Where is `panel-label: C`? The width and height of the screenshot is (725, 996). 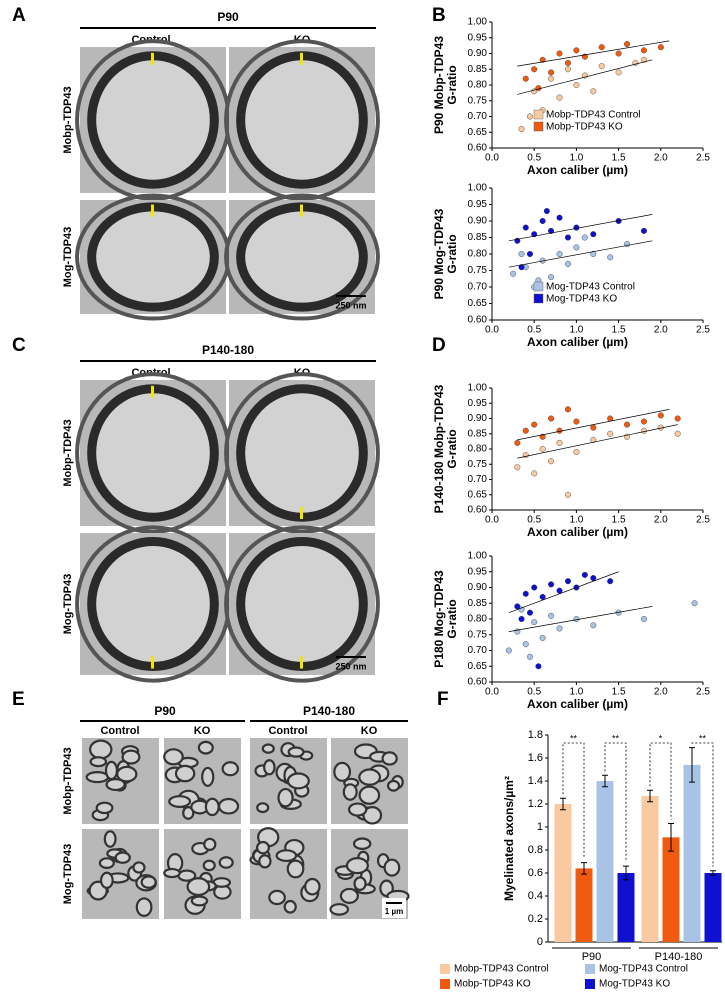
panel-label: C is located at coordinates (19, 345).